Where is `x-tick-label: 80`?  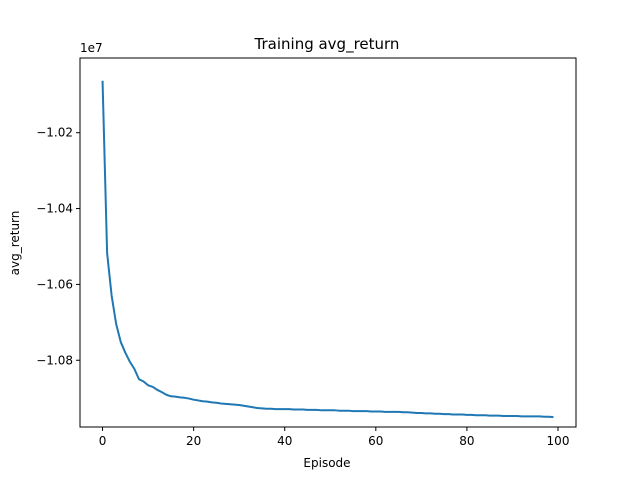 x-tick-label: 80 is located at coordinates (466, 441).